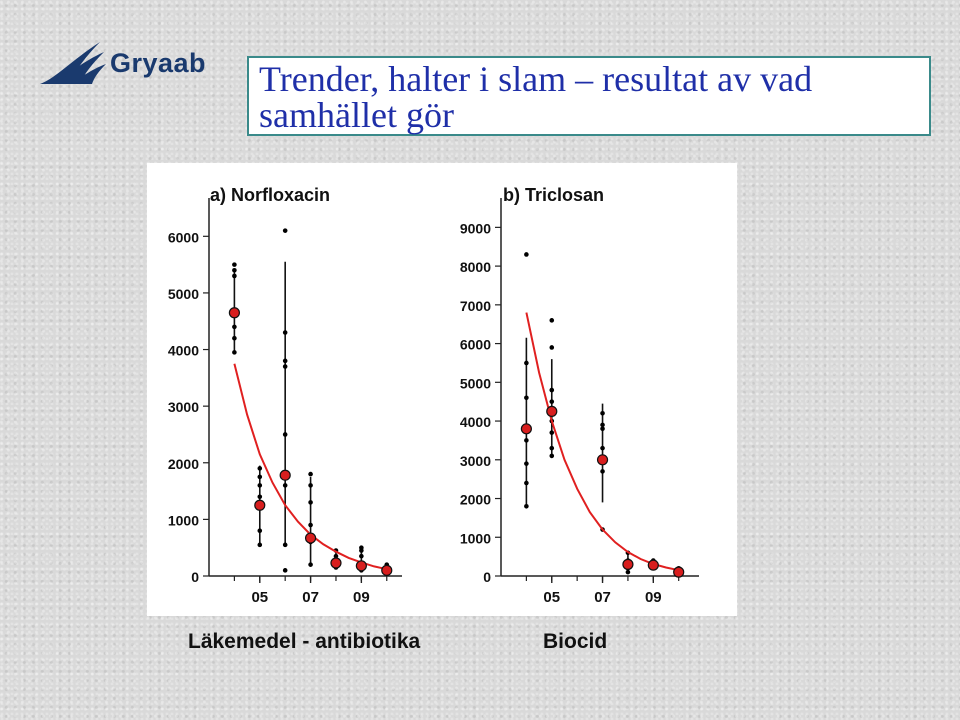  What do you see at coordinates (487, 577) in the screenshot?
I see `triclosan-y-tick-label: 0` at bounding box center [487, 577].